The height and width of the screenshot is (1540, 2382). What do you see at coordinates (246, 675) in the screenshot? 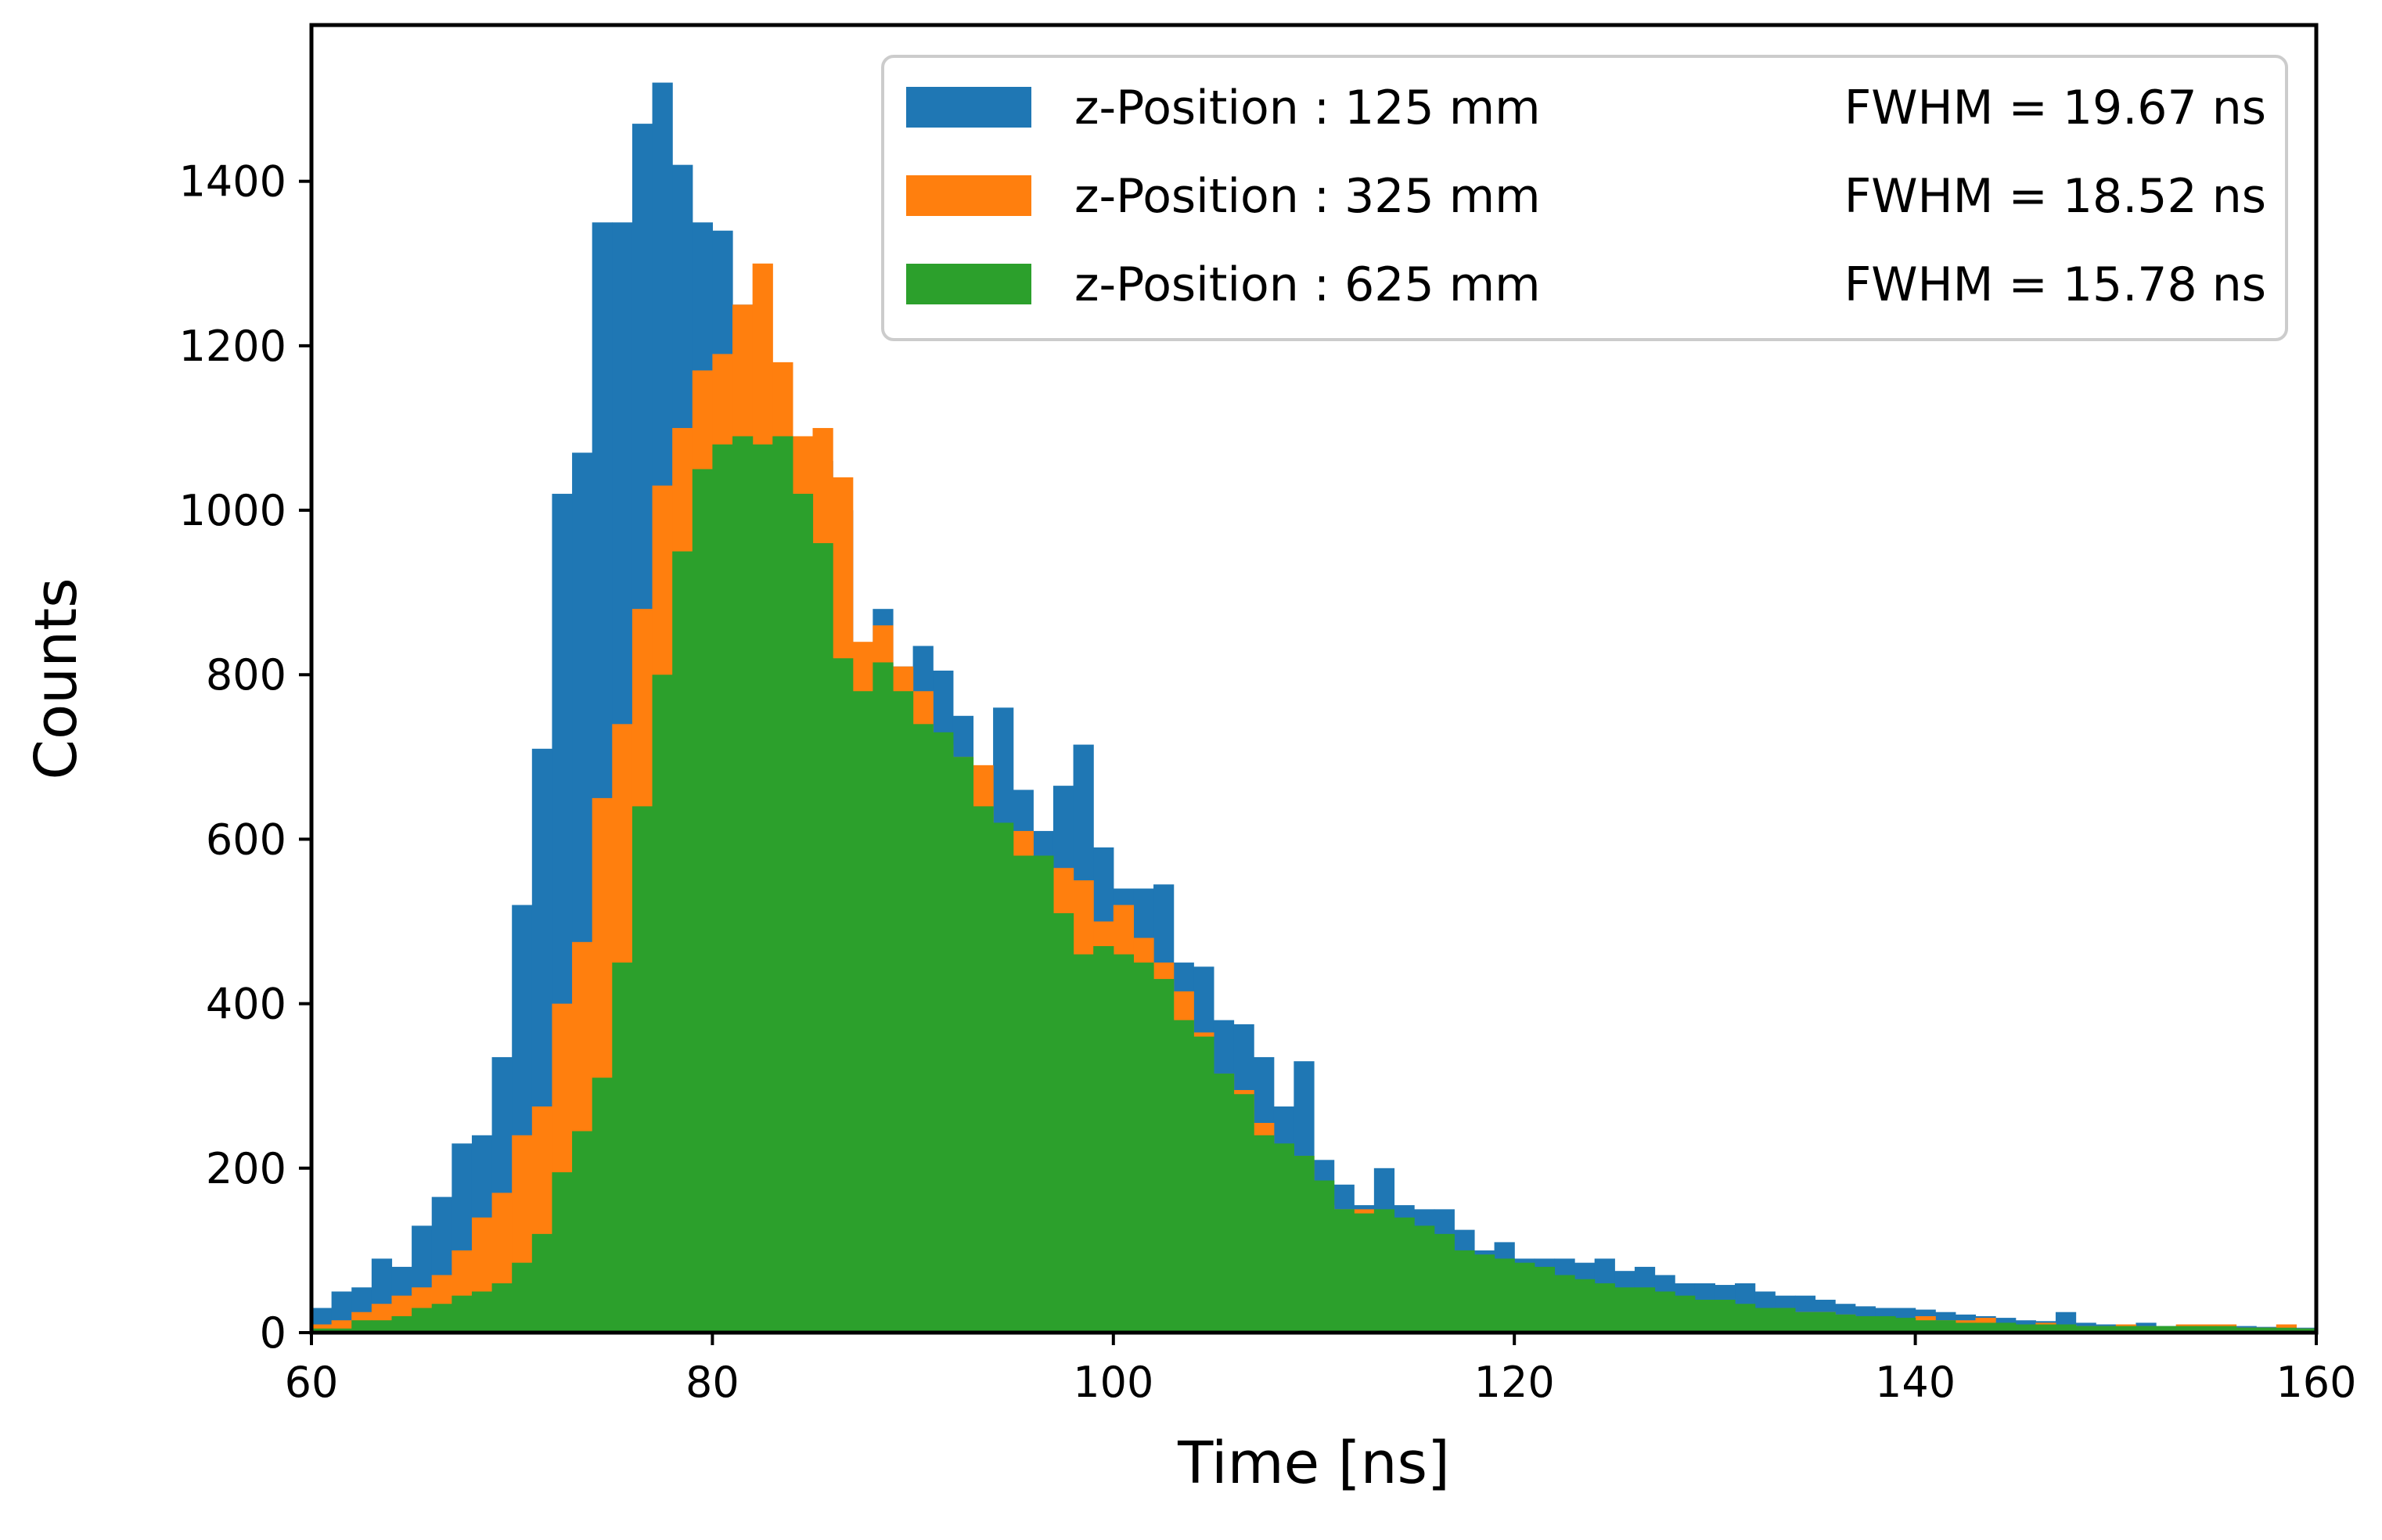
I see `y-tick-label: 800` at bounding box center [246, 675].